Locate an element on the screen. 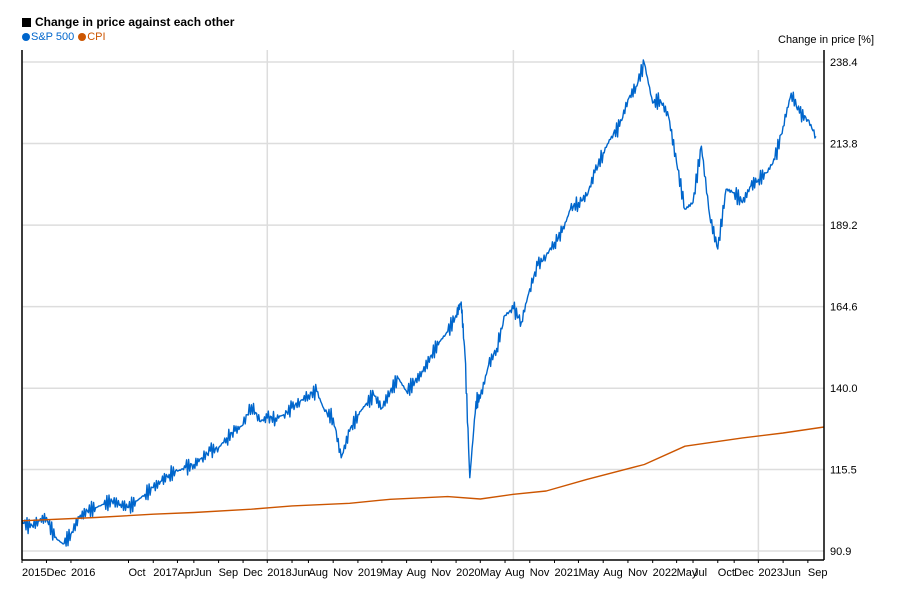 The width and height of the screenshot is (900, 600). y-tick-label: 238.4 is located at coordinates (844, 63).